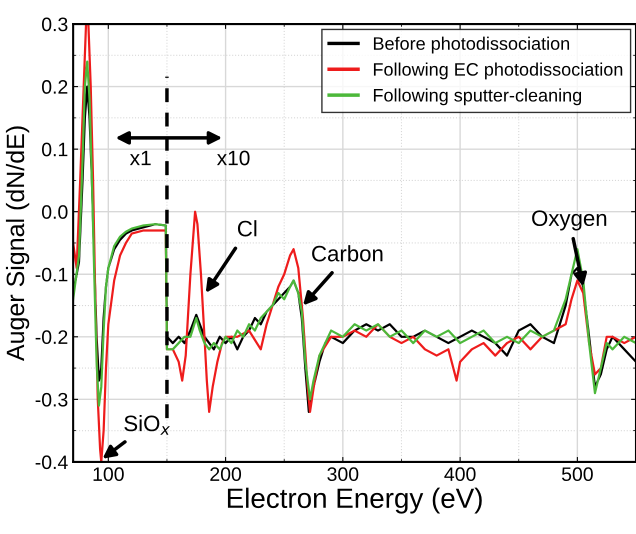 The height and width of the screenshot is (534, 636). Describe the element at coordinates (52, 462) in the screenshot. I see `y-tick-label: -0.4` at that location.